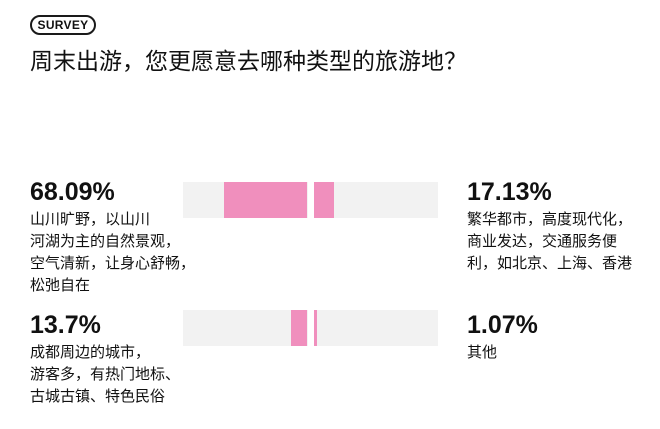 The height and width of the screenshot is (429, 660). I want to click on option-description: 山川旷野，以山川 河湖为主的自然景观， 空气清新，让身心舒畅， 松弛自在, so click(113, 252).